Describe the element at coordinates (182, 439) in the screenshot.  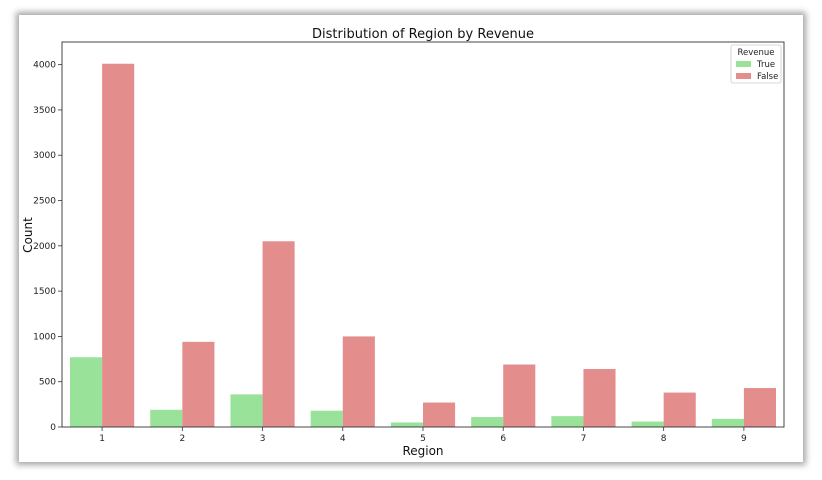
I see `x-tick-label-2: 2` at that location.